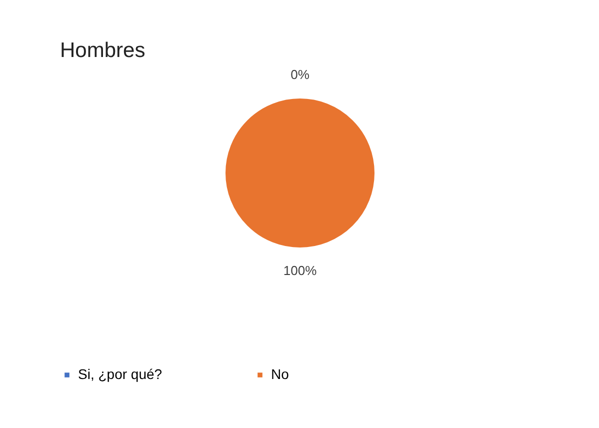 The width and height of the screenshot is (599, 428). I want to click on chart-title: Hombres, so click(103, 50).